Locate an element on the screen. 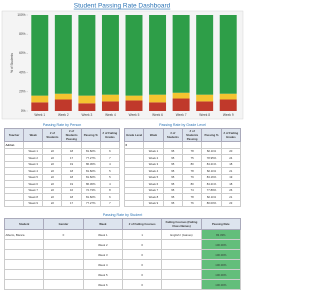  cell: Week 2 is located at coordinates (102, 244).